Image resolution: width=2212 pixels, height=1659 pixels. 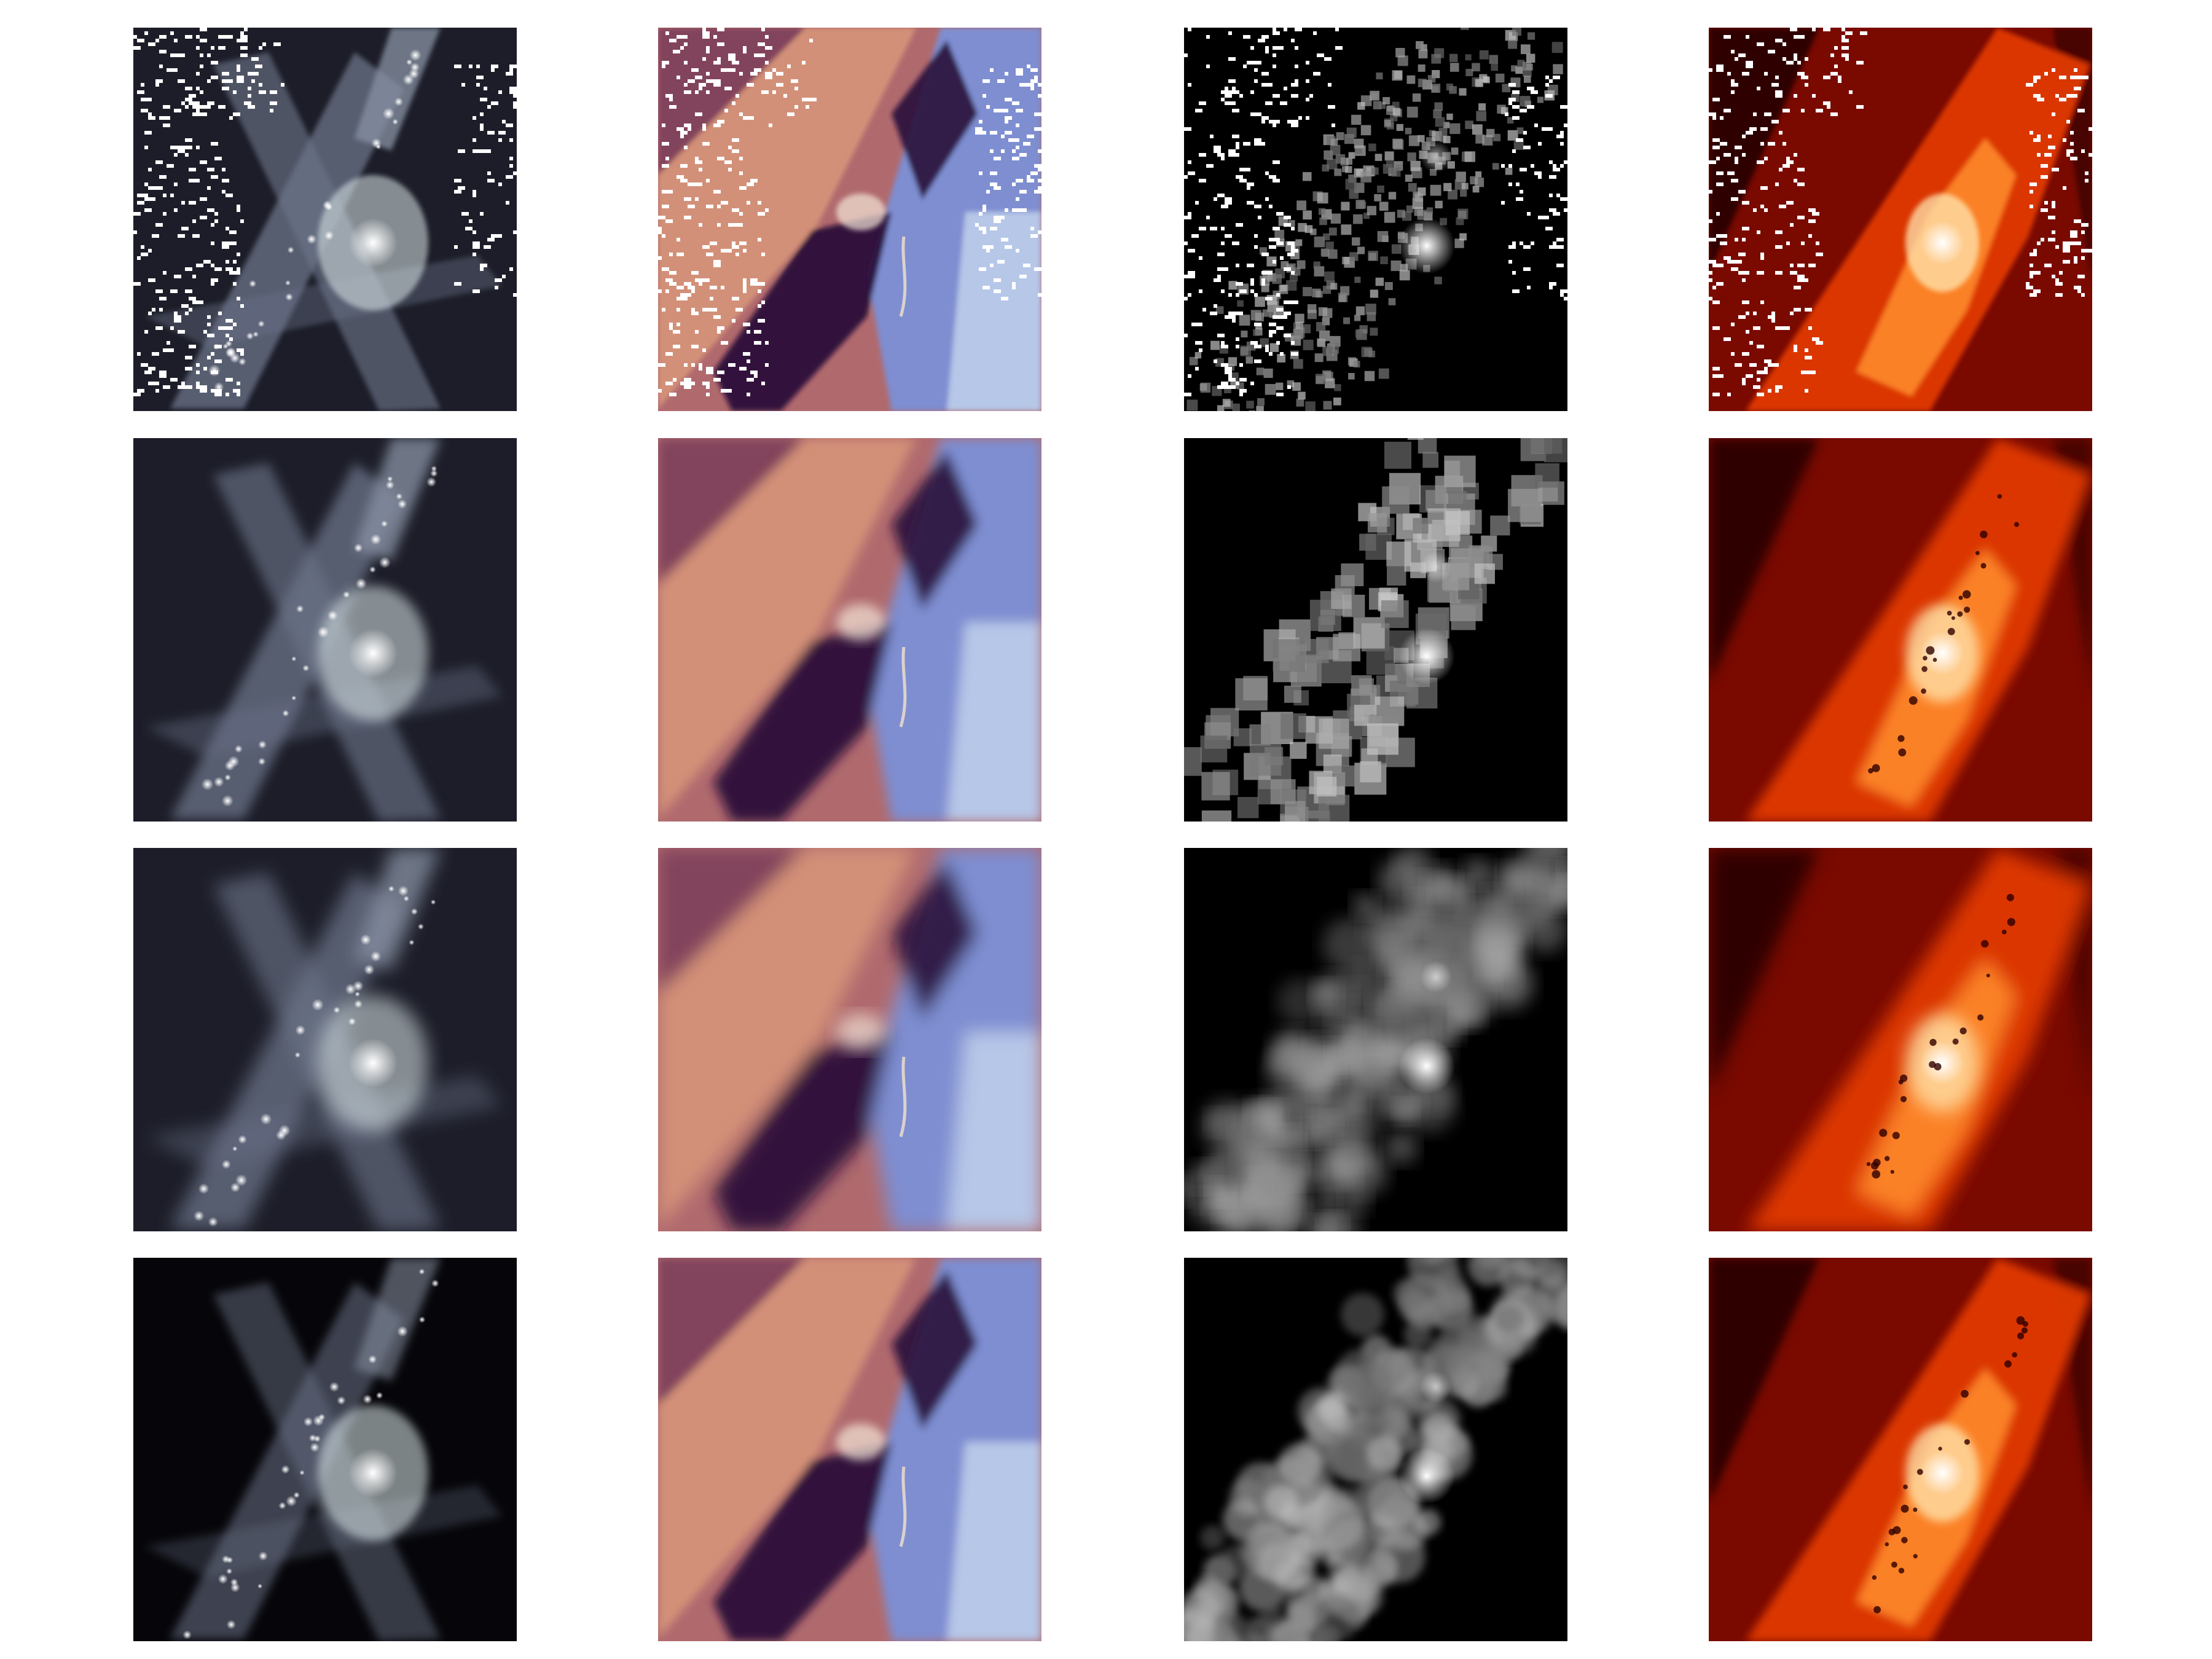 I want to click on panel-gist-heat-smooth, so click(x=1900, y=1039).